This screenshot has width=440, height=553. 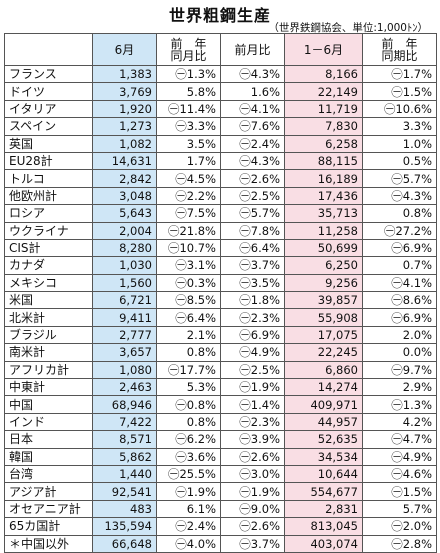 What do you see at coordinates (48, 509) in the screenshot?
I see `cell-name: オセアニア計` at bounding box center [48, 509].